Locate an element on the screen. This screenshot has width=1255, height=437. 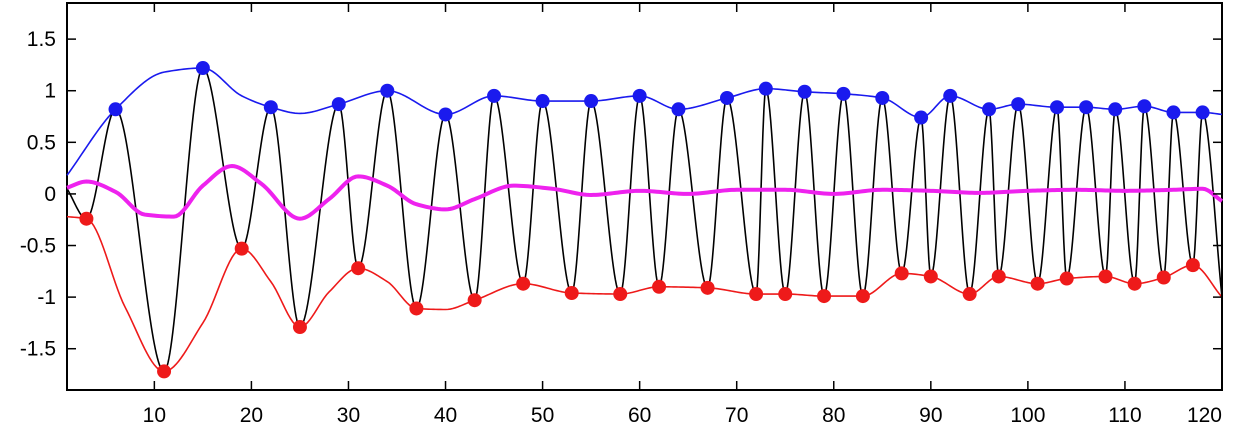
y-tick-label: 0.5 is located at coordinates (41, 142).